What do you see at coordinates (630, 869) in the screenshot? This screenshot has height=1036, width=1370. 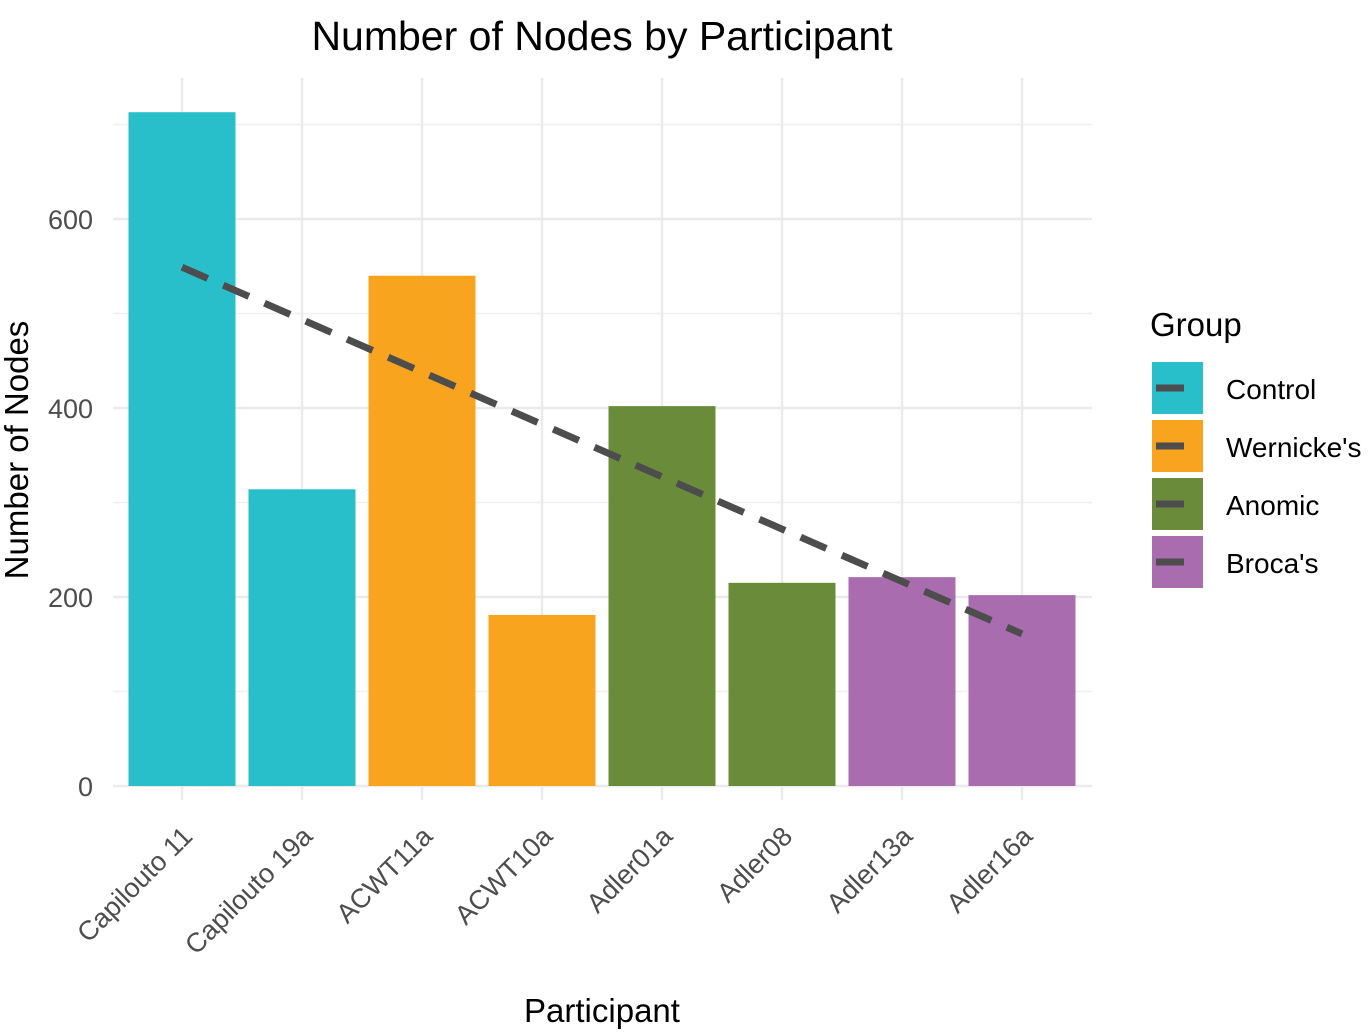 I see `x-tick-label: Adler01a` at bounding box center [630, 869].